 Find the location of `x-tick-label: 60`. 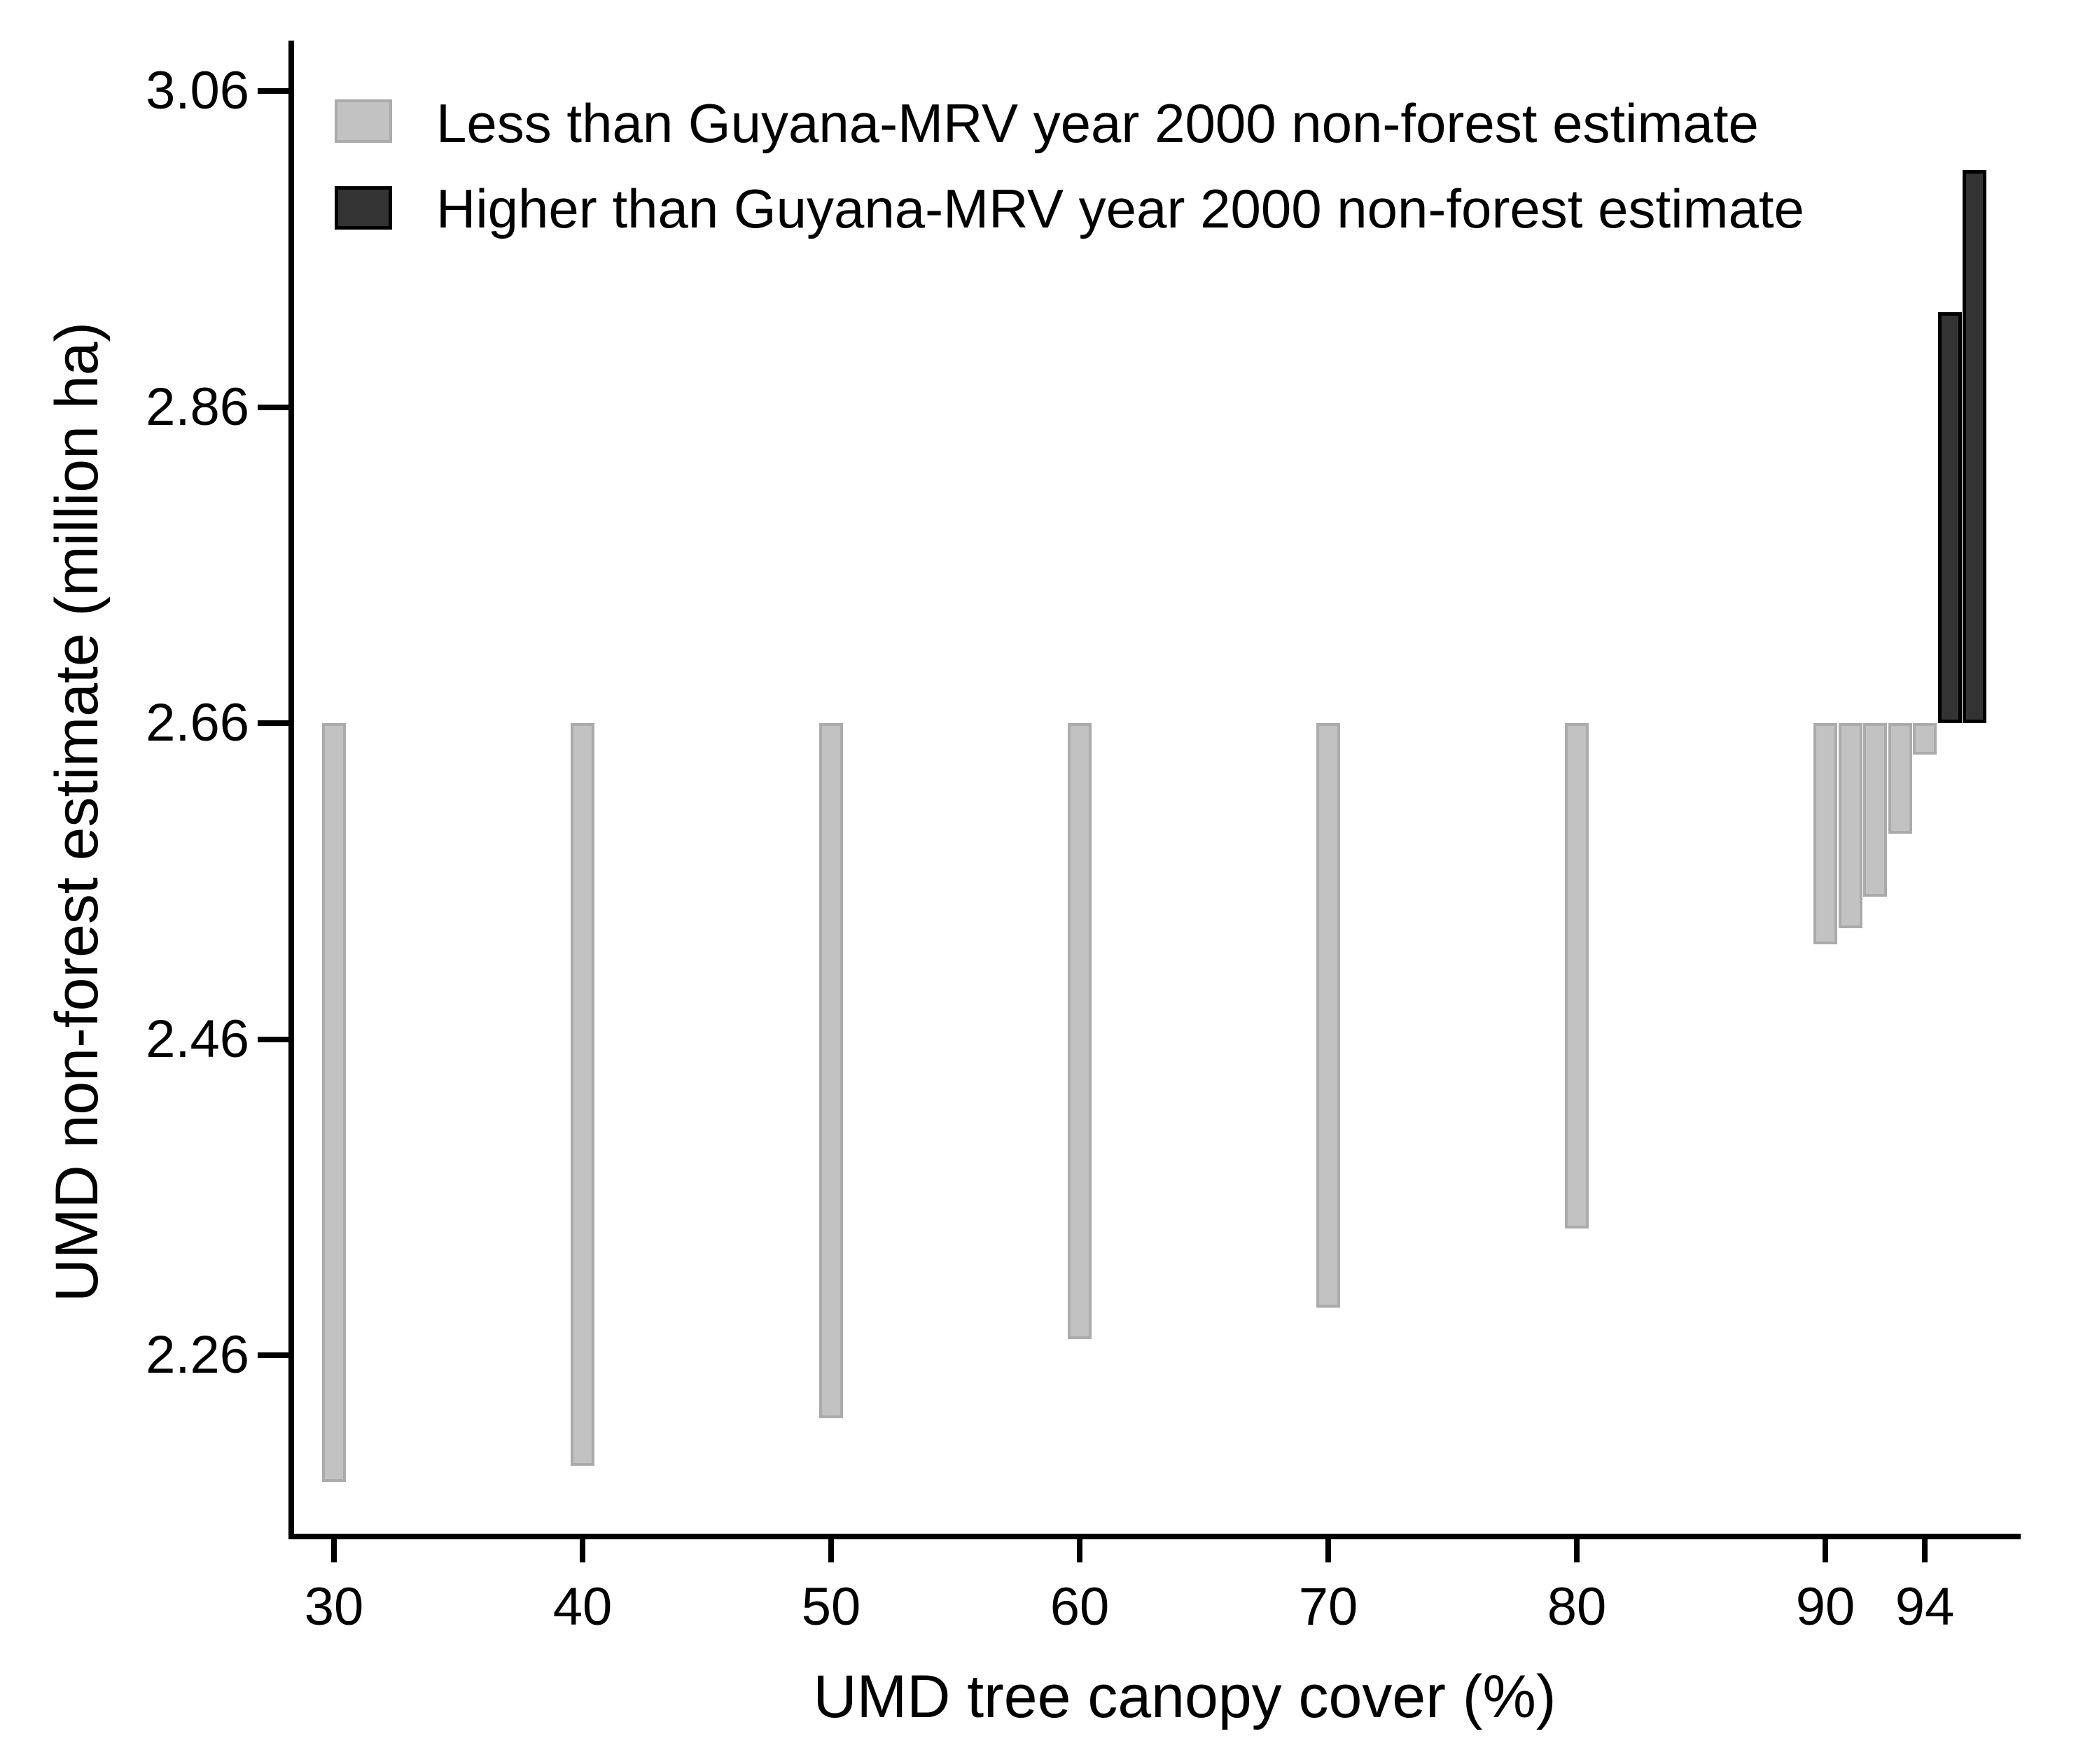

x-tick-label: 60 is located at coordinates (1080, 1607).